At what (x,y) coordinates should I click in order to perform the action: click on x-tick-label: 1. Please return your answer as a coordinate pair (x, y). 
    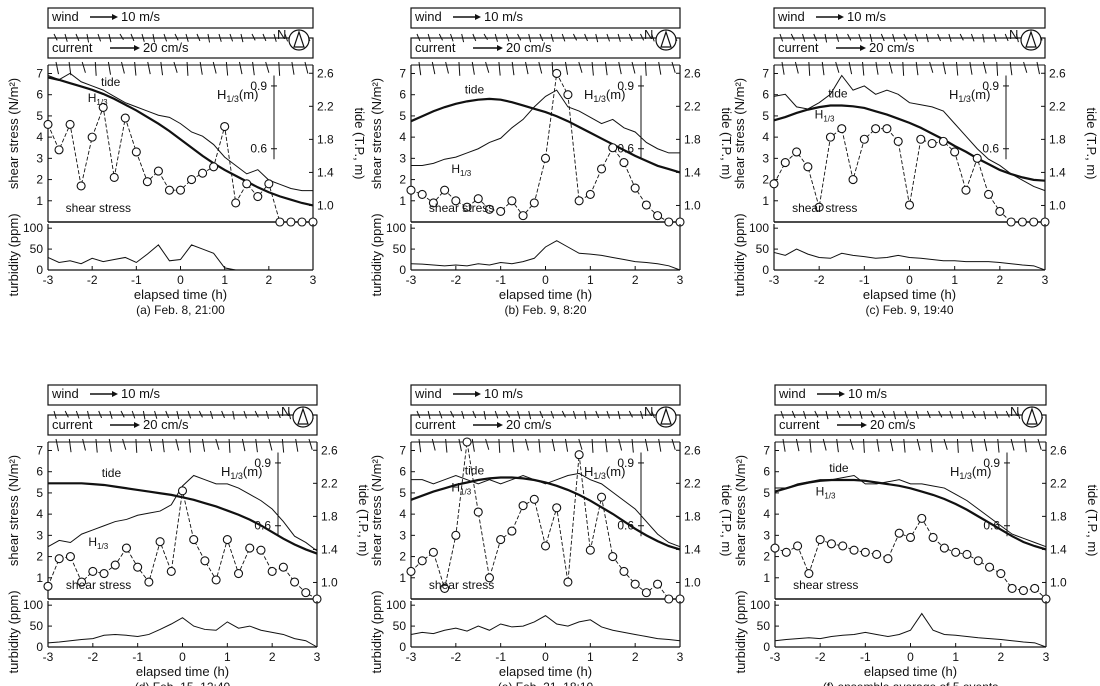
    Looking at the image, I should click on (227, 657).